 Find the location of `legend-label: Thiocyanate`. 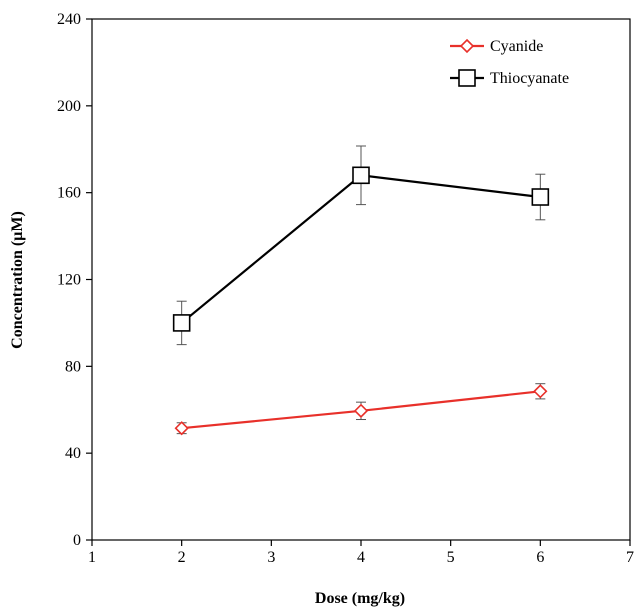

legend-label: Thiocyanate is located at coordinates (529, 78).